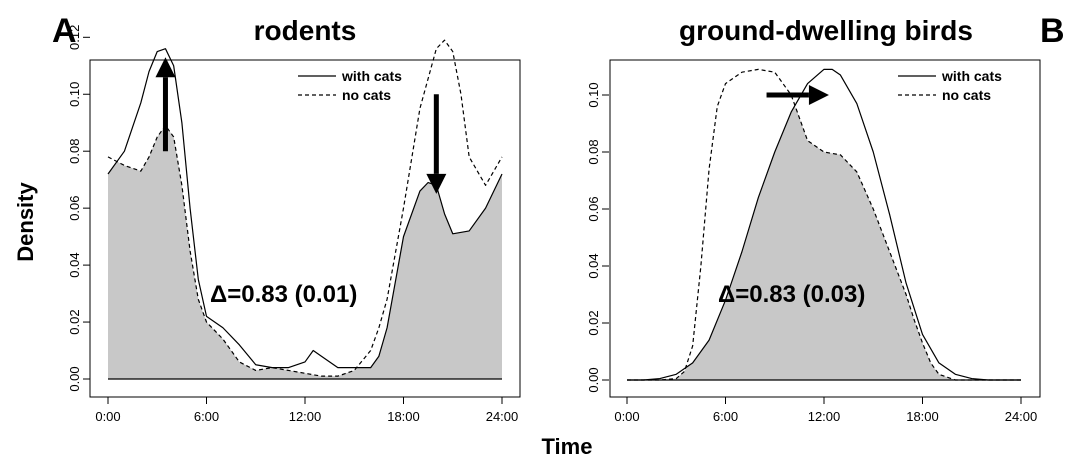 This screenshot has height=459, width=1084. What do you see at coordinates (74, 37) in the screenshot?
I see `y-tick-label: 0.12` at bounding box center [74, 37].